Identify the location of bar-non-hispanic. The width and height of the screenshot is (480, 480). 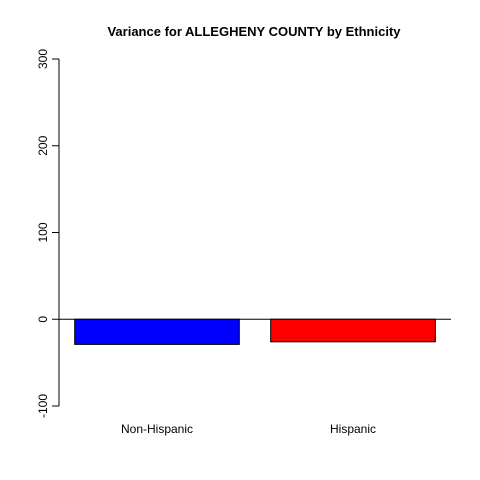
(157, 331).